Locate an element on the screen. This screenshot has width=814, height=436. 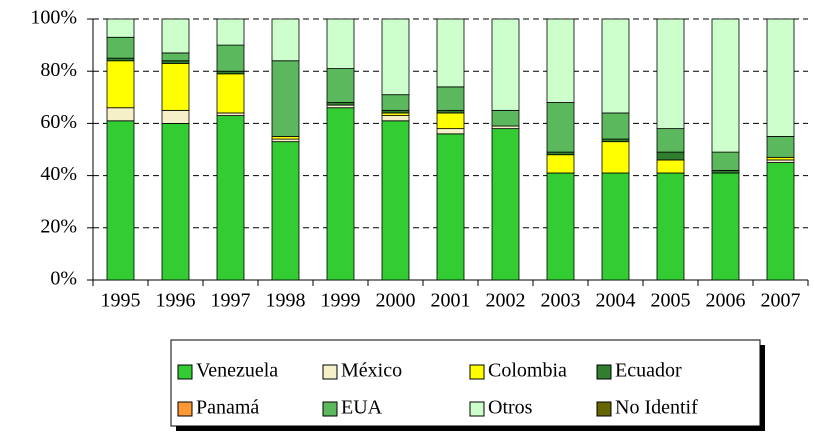
y-tick-label: 0% is located at coordinates (63, 279).